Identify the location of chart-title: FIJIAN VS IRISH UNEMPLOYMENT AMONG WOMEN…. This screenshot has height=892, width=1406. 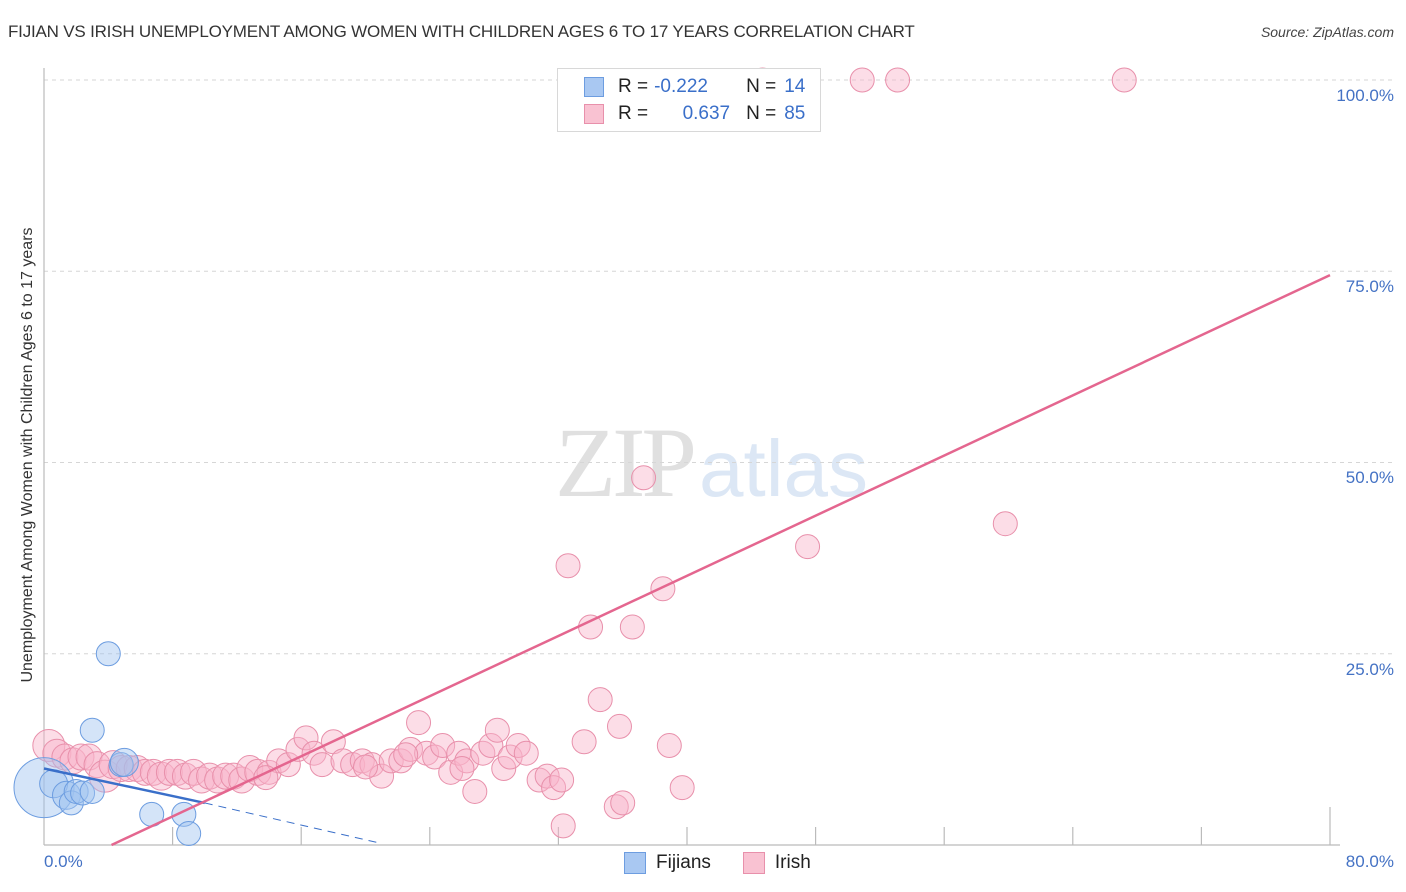
(461, 31).